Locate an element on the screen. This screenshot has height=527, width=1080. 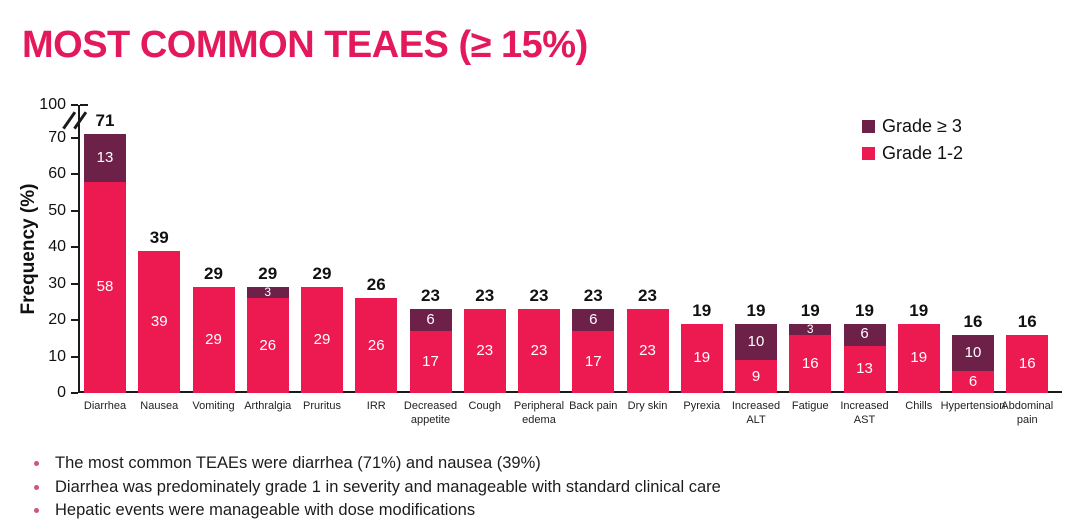
bar-increased-alt-total-label: 19 is located at coordinates (756, 310).